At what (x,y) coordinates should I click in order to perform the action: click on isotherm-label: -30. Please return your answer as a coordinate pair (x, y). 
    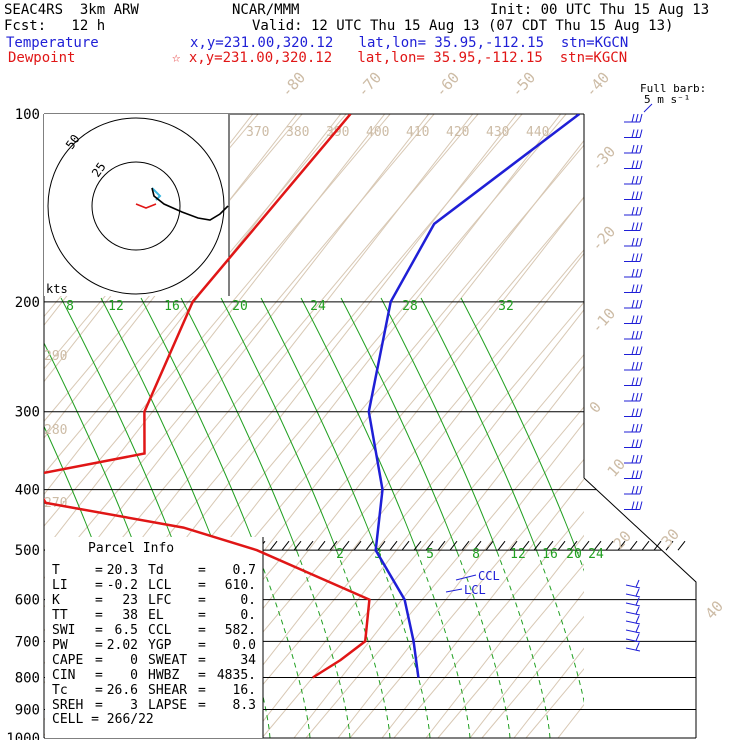
    Looking at the image, I should click on (604, 158).